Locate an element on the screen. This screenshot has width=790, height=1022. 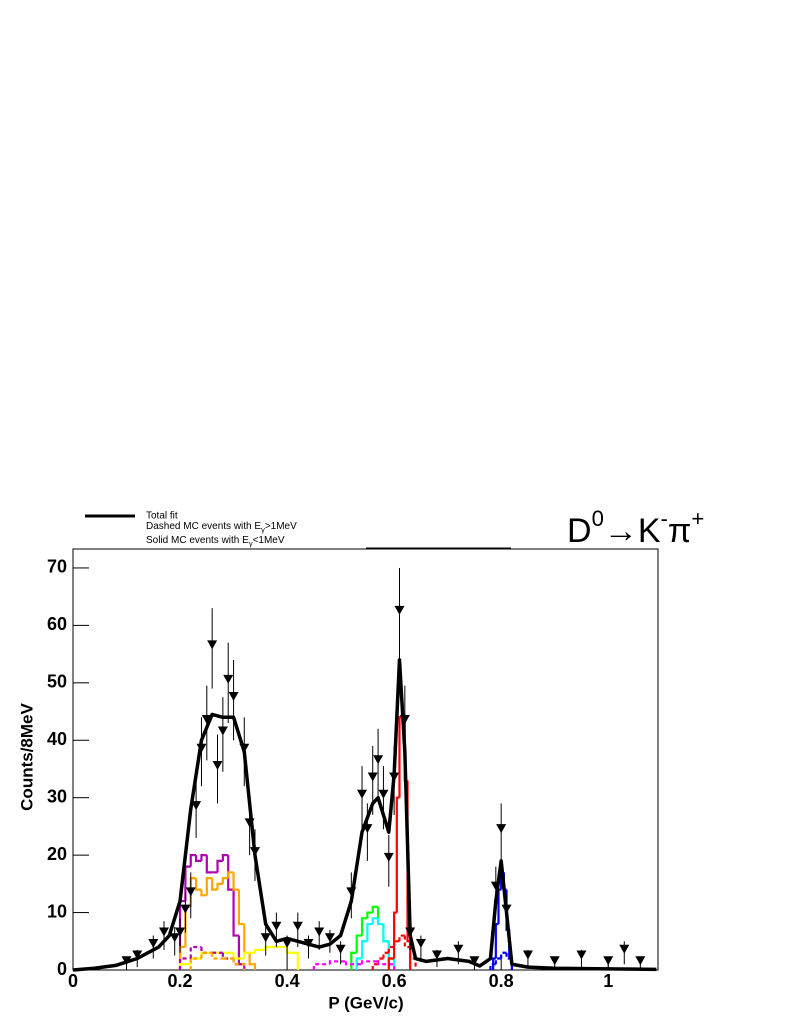
legend-label: Total fit is located at coordinates (162, 516).